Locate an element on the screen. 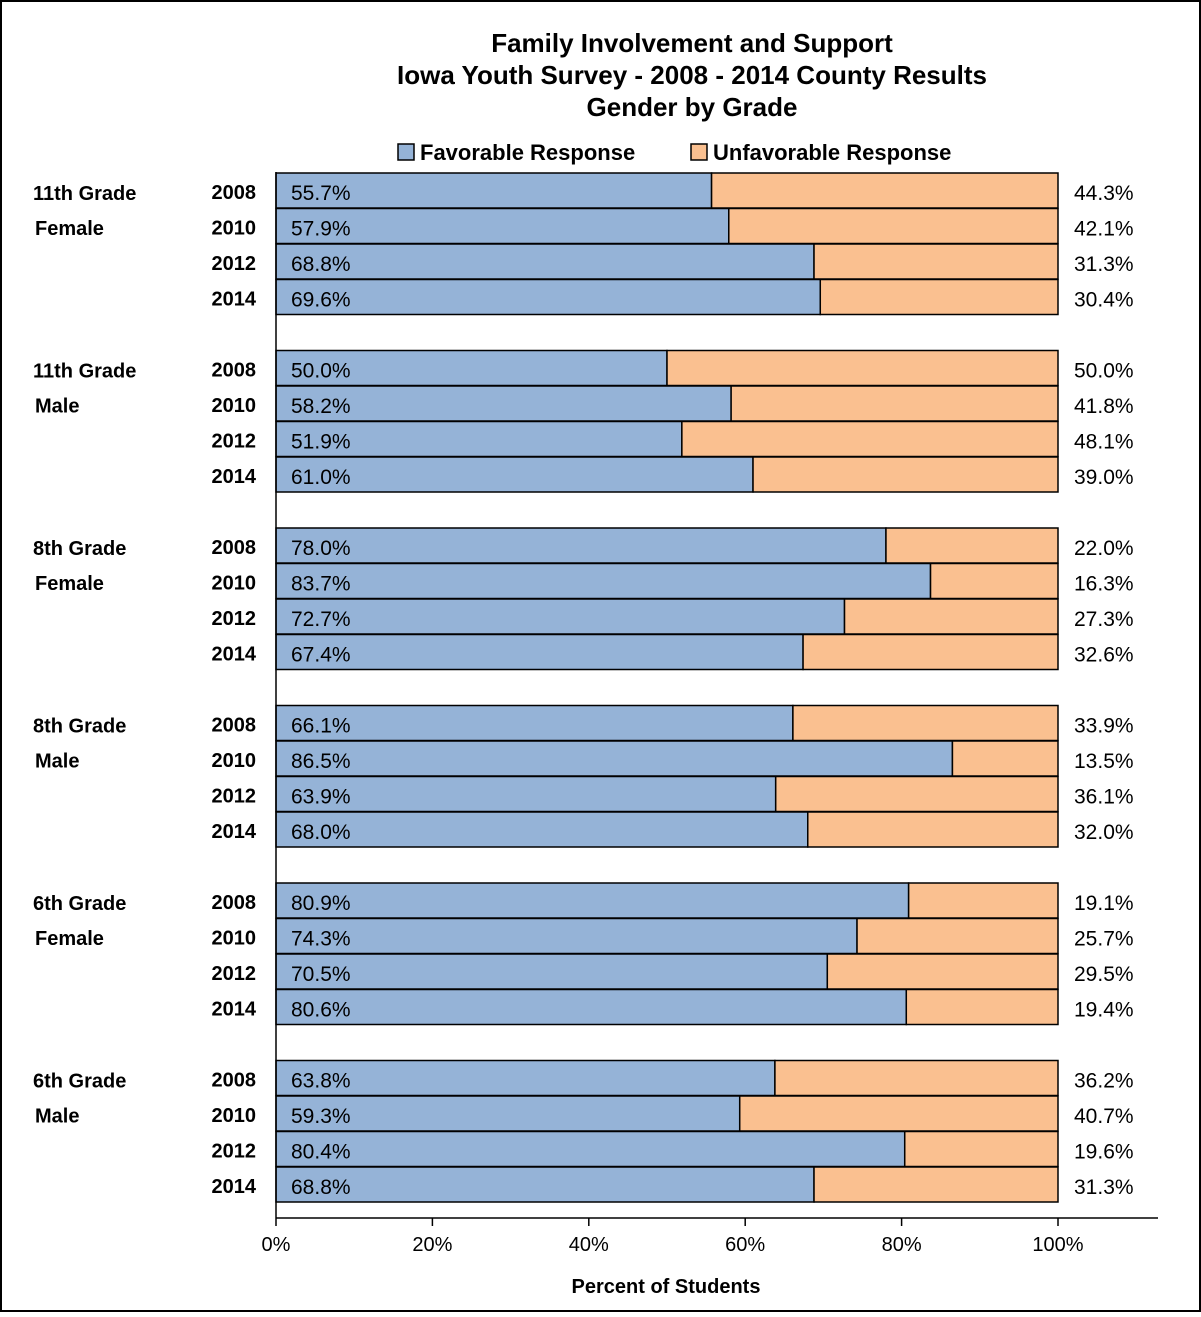 This screenshot has height=1317, width=1201. bar-row: 2014 67.4% 32.6% is located at coordinates (673, 652).